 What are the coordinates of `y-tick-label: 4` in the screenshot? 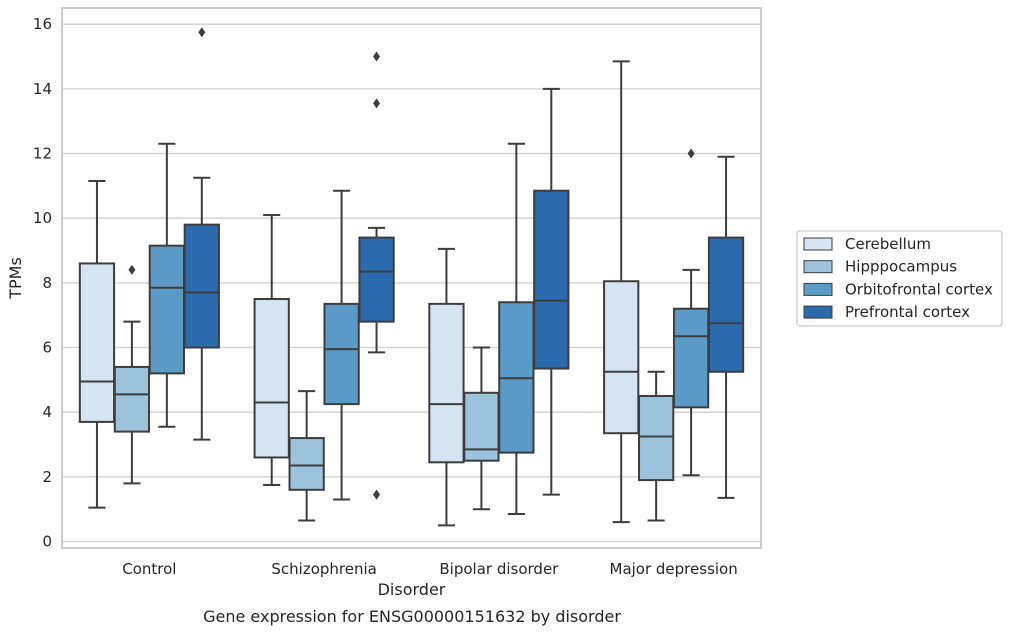 It's located at (47, 412).